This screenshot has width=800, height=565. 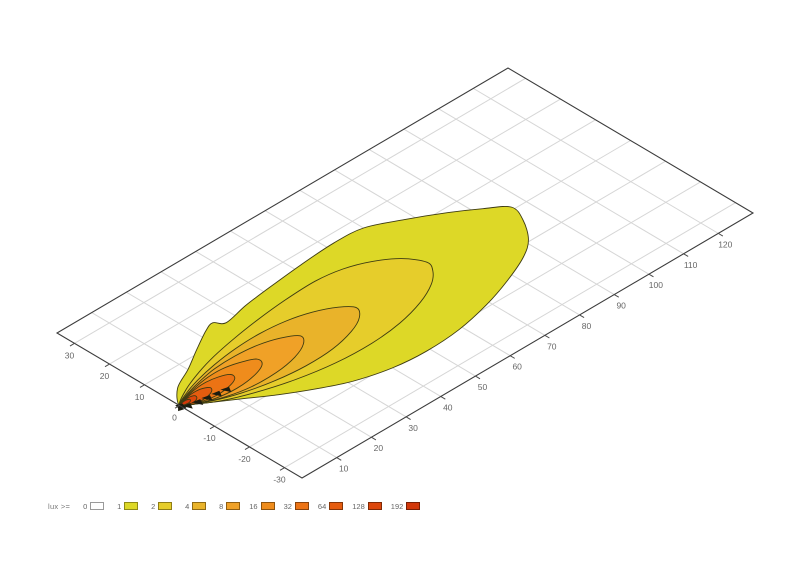 I want to click on legend-value: 1, so click(x=119, y=506).